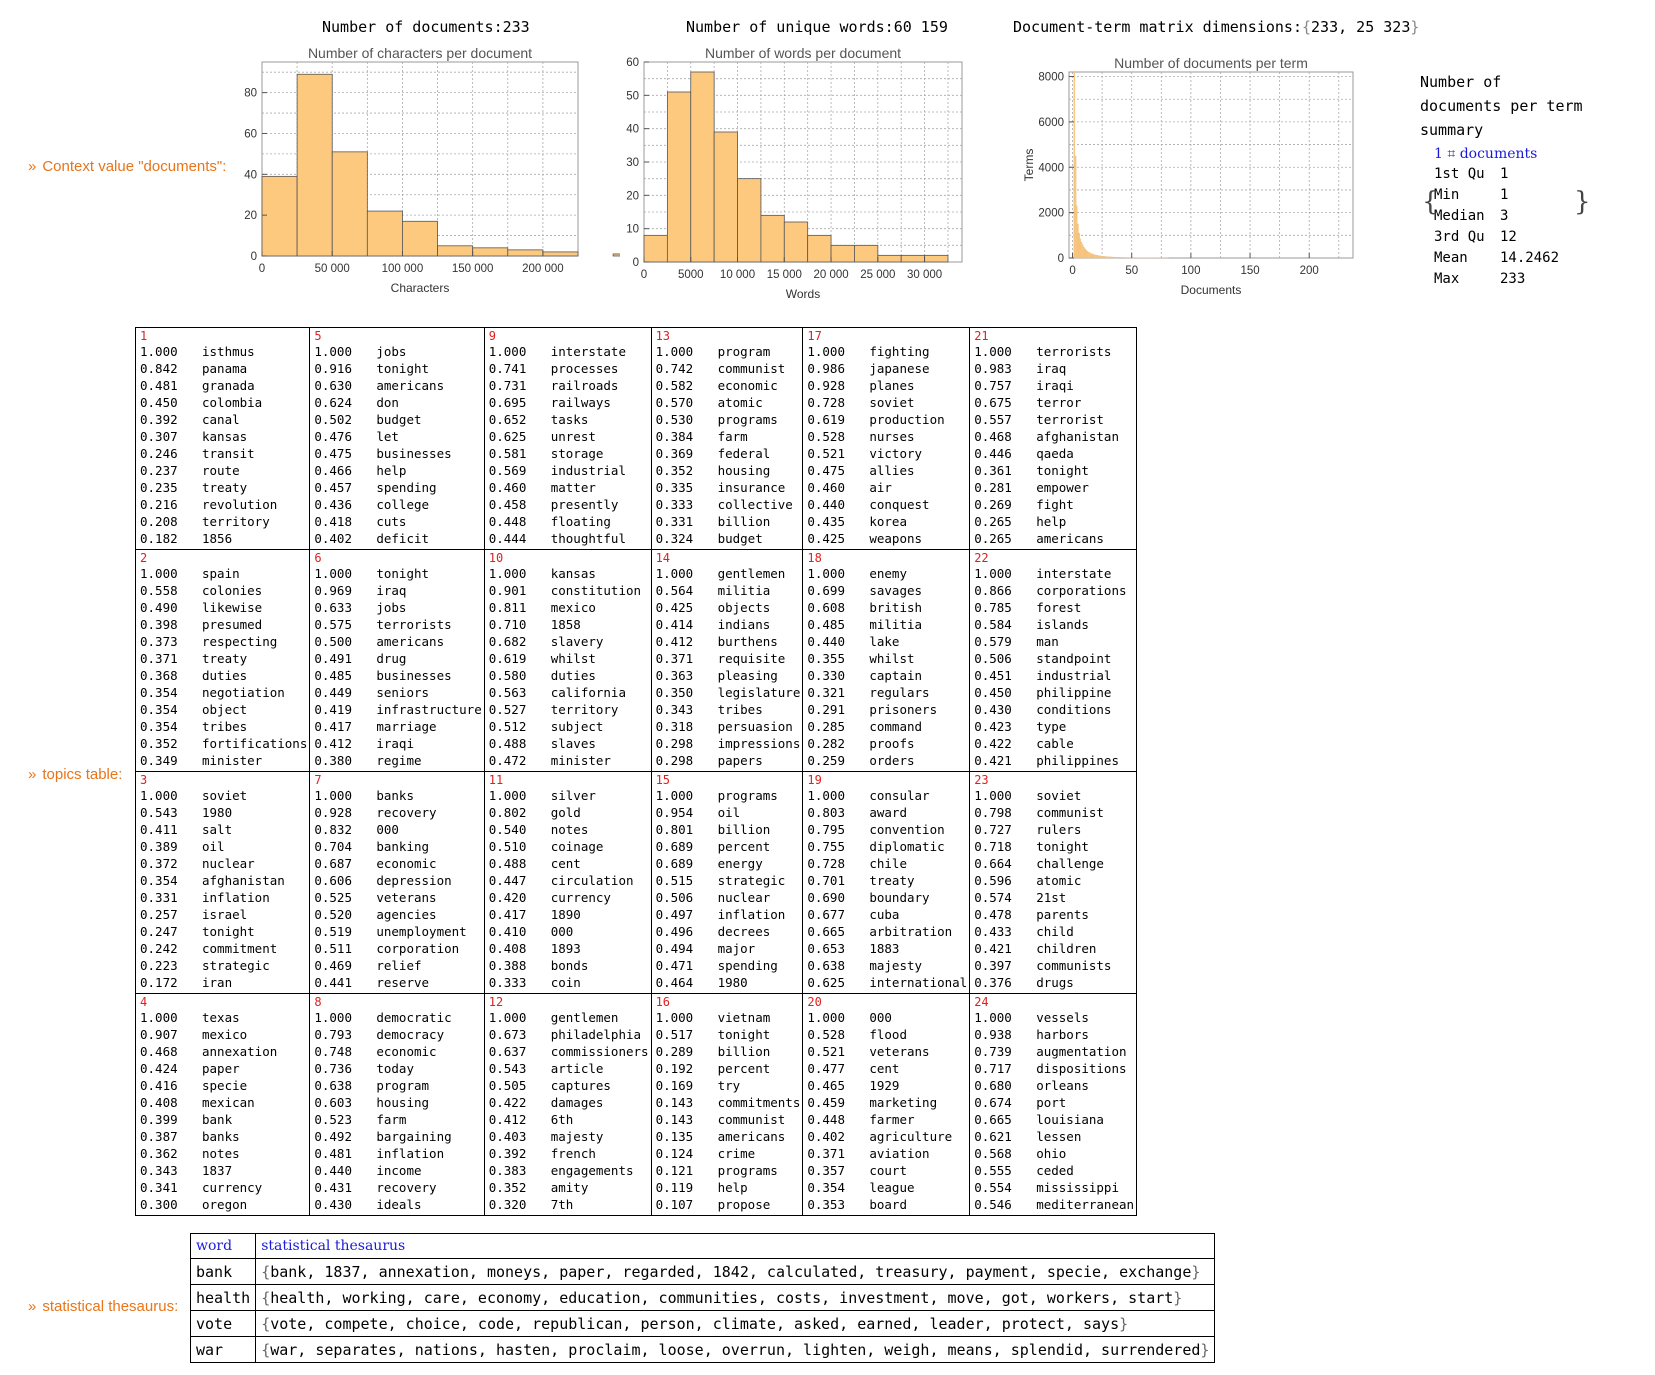  What do you see at coordinates (397, 1085) in the screenshot?
I see `topic-term-row: 0.638 program` at bounding box center [397, 1085].